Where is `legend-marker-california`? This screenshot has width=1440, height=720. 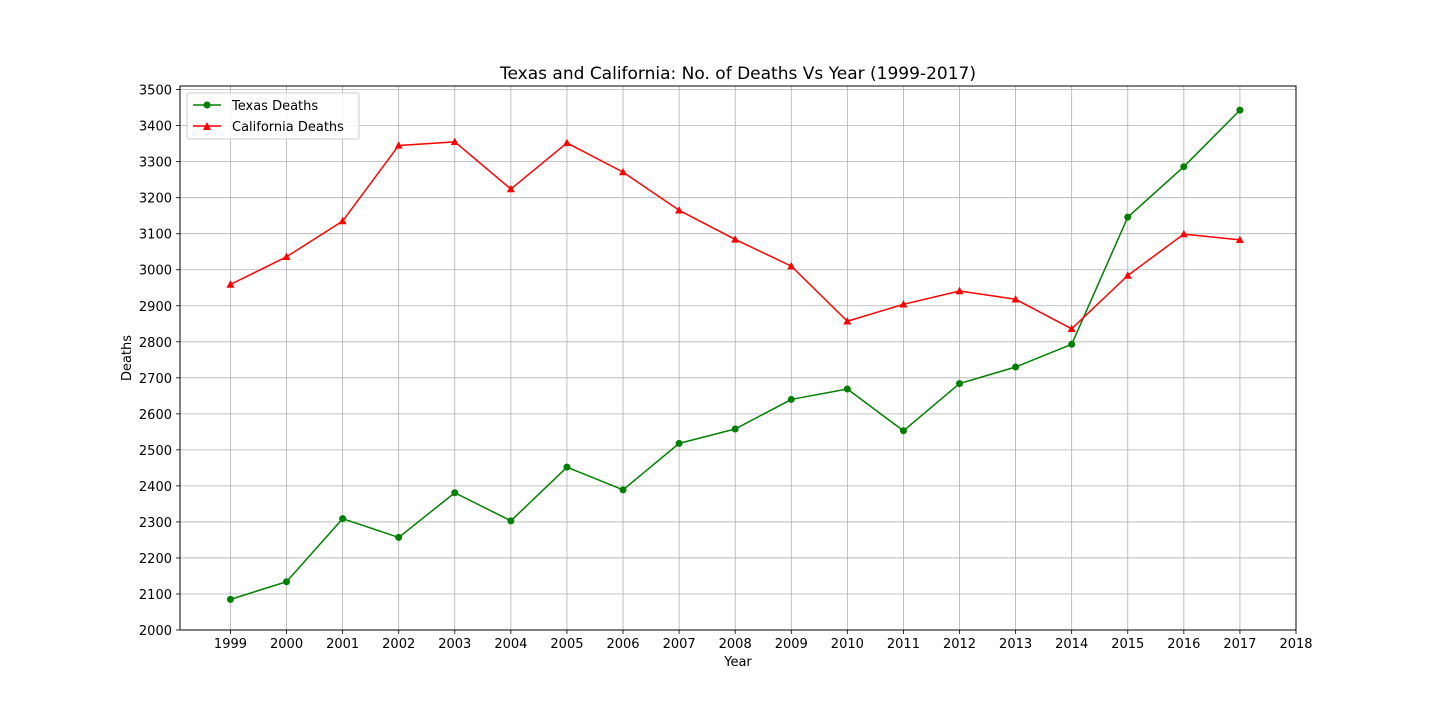
legend-marker-california is located at coordinates (207, 126).